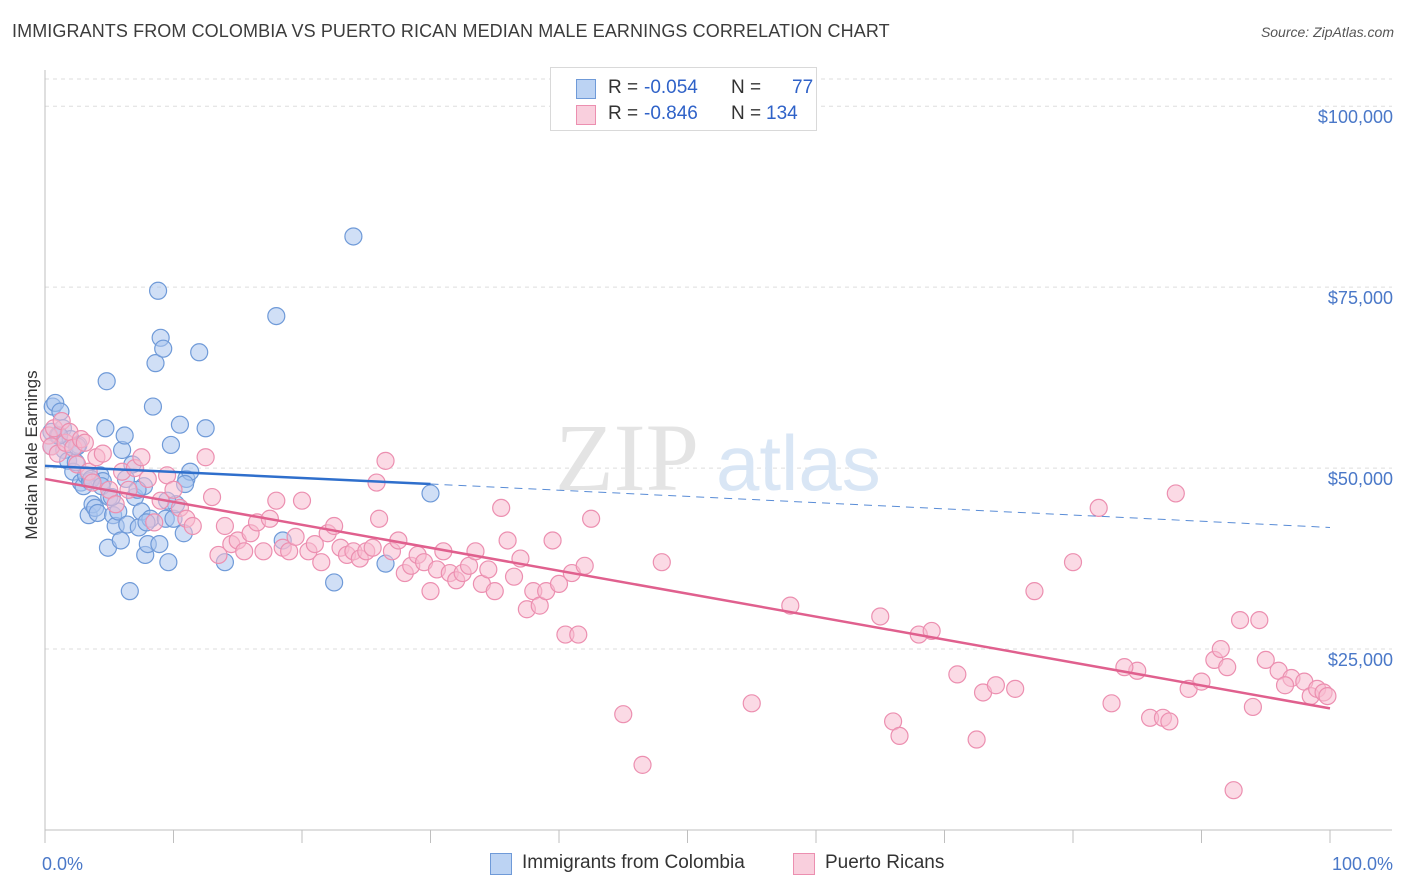 Image resolution: width=1406 pixels, height=892 pixels. I want to click on y-tick-label: $100,000, so click(1355, 117).